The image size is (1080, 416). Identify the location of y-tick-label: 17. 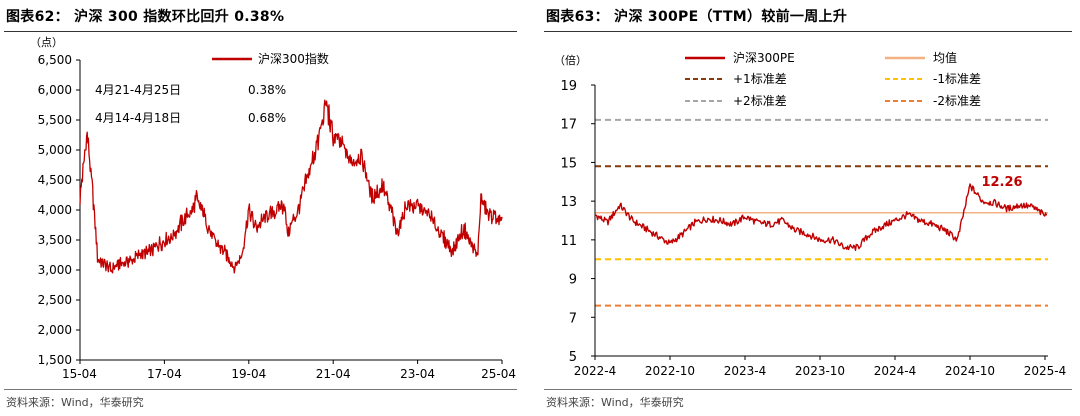
(568, 125).